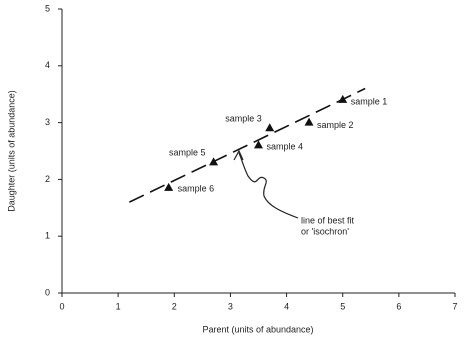 The height and width of the screenshot is (342, 474). Describe the element at coordinates (47, 236) in the screenshot. I see `y-tick-label: 1` at that location.